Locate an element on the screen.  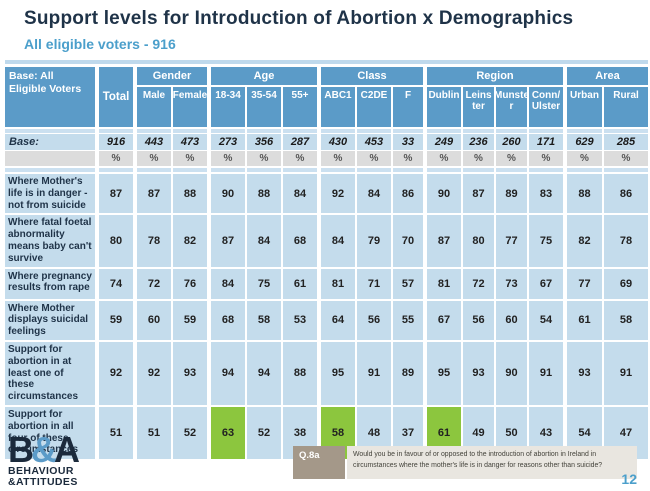
logo-monogram: B&A is located at coordinates (68, 450).